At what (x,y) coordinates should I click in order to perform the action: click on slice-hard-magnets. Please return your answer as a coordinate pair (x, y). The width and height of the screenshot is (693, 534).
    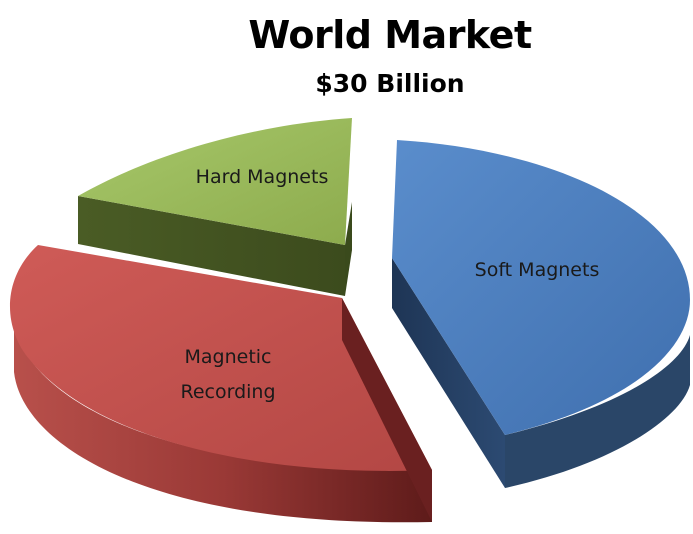
    Looking at the image, I should click on (215, 207).